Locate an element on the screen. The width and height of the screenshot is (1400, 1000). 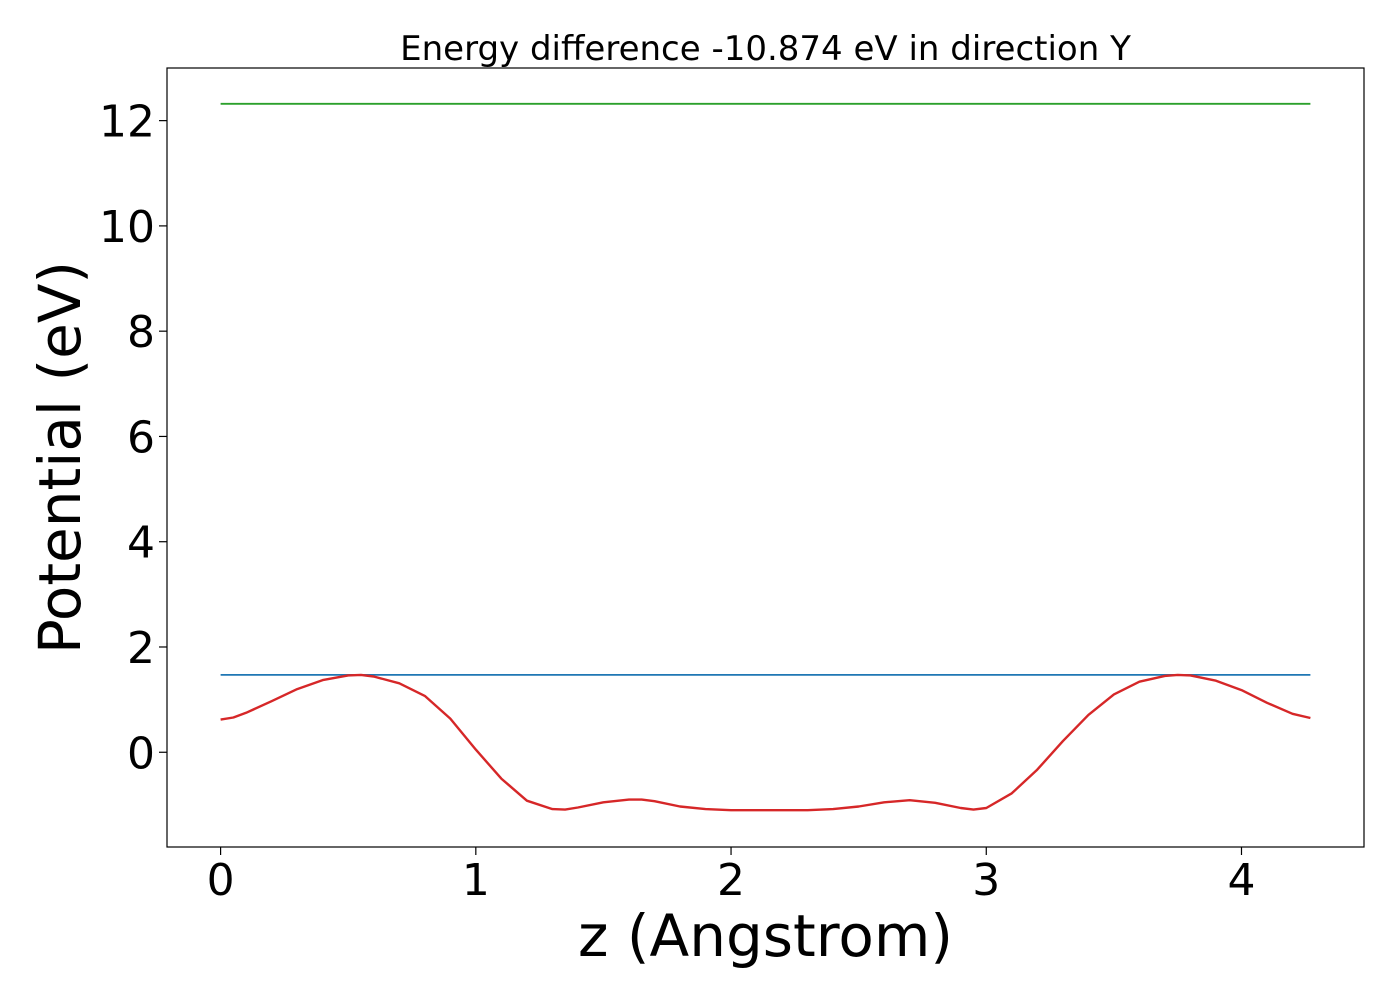
x-axis-label: z (Angstrom) is located at coordinates (765, 936).